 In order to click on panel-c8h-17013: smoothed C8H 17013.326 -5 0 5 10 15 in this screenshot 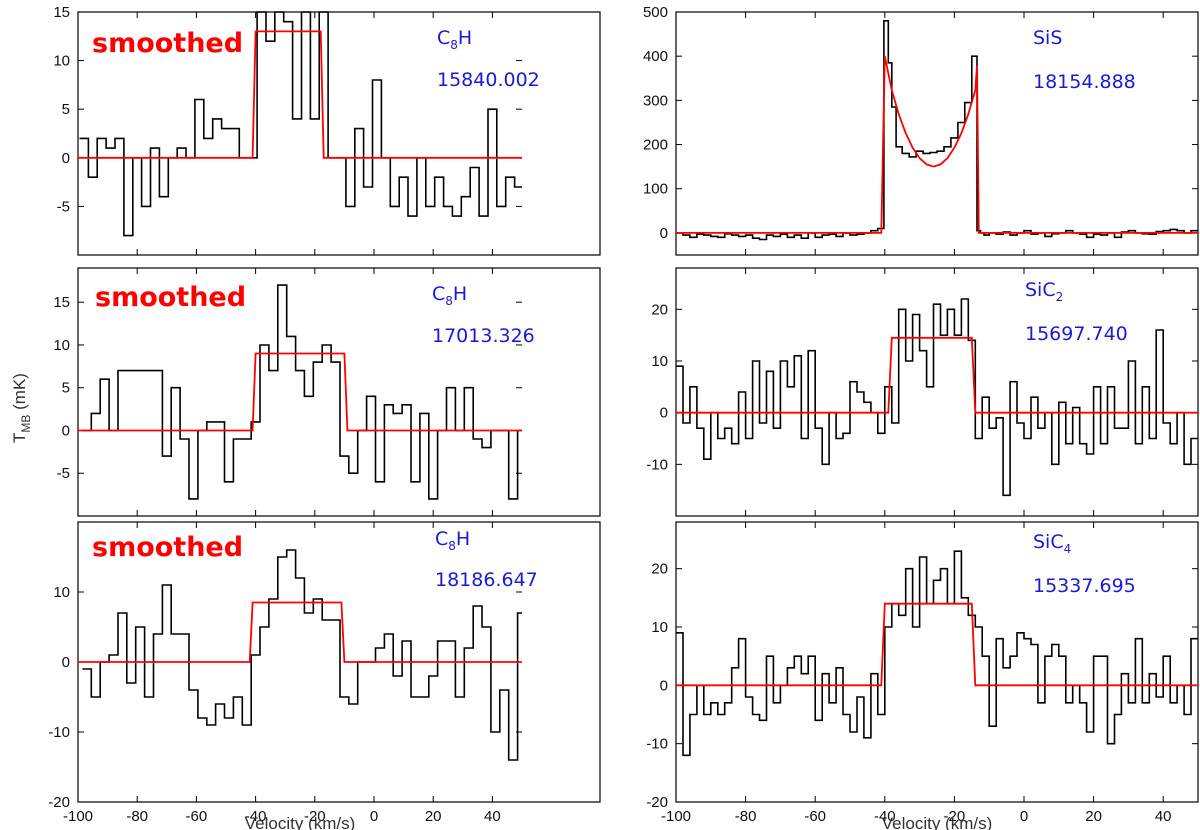, I will do `click(327, 392)`.